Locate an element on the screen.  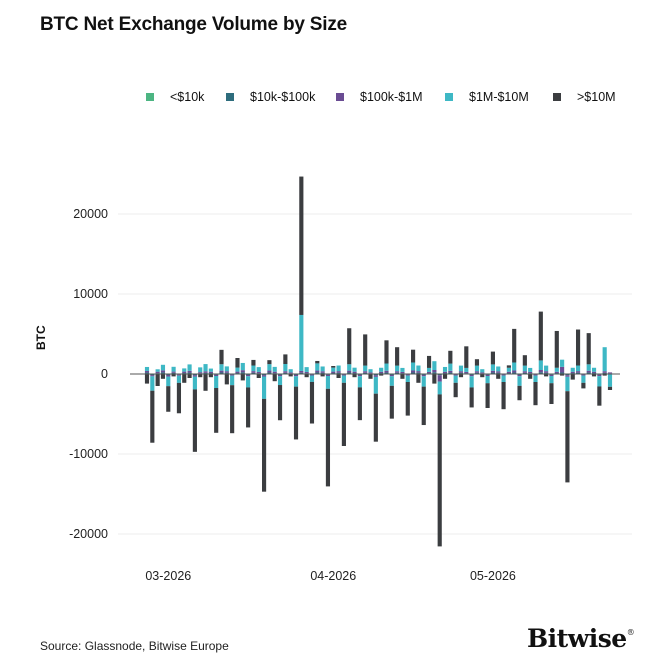
legend-item-100k-1m: $100k-$1M is located at coordinates (379, 97).